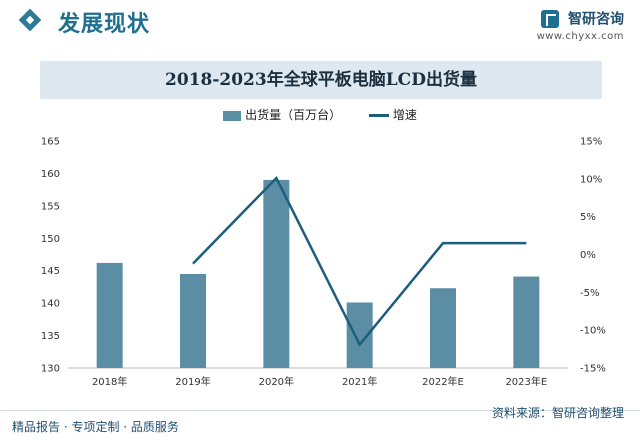 The width and height of the screenshot is (640, 443). I want to click on y-left-tick-label: 135, so click(50, 336).